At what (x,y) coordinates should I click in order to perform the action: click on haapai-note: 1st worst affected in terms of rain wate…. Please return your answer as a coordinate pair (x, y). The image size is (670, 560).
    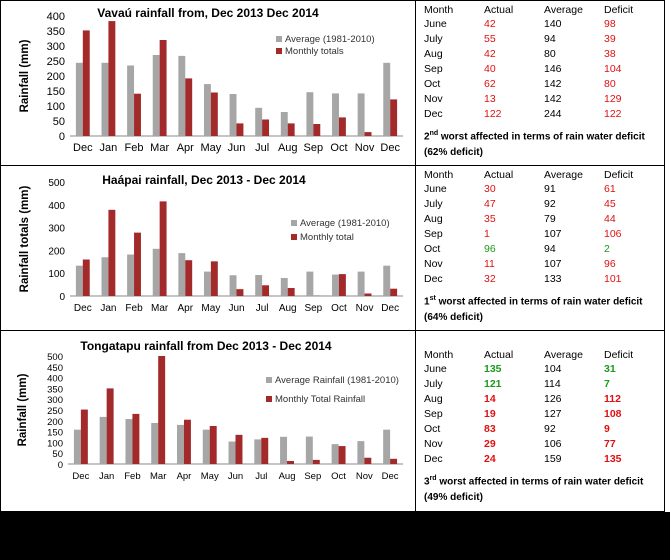
    Looking at the image, I should click on (543, 308).